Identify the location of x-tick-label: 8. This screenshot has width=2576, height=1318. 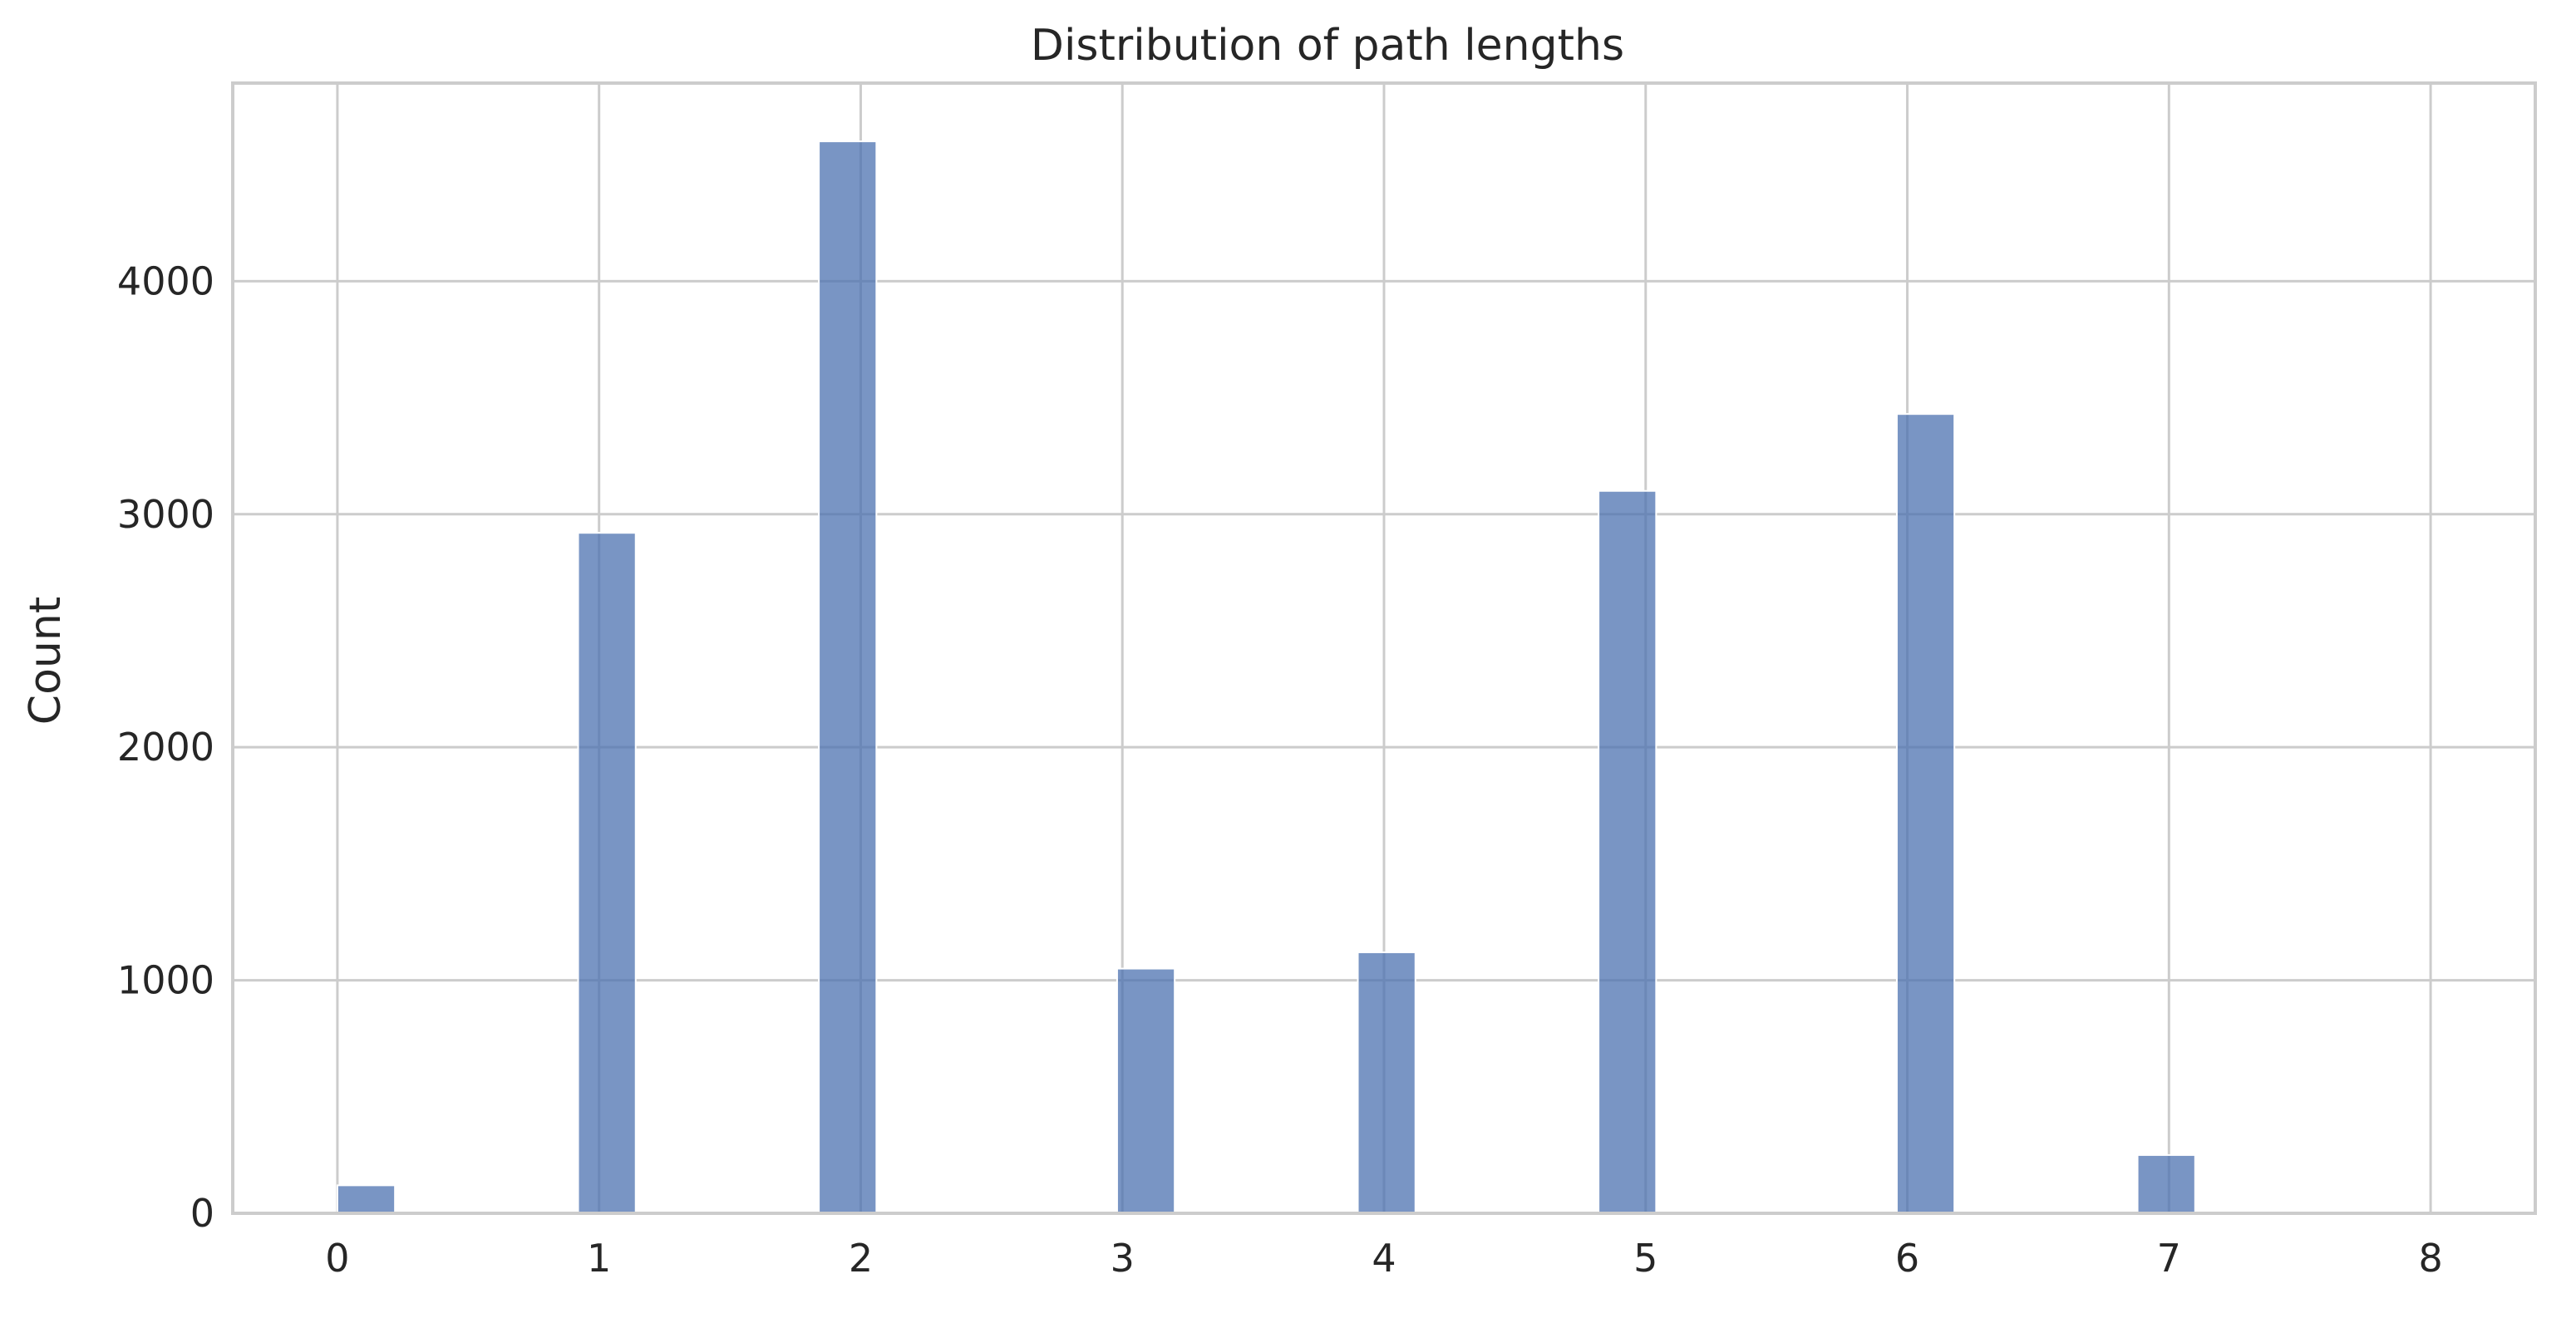
(2430, 1258).